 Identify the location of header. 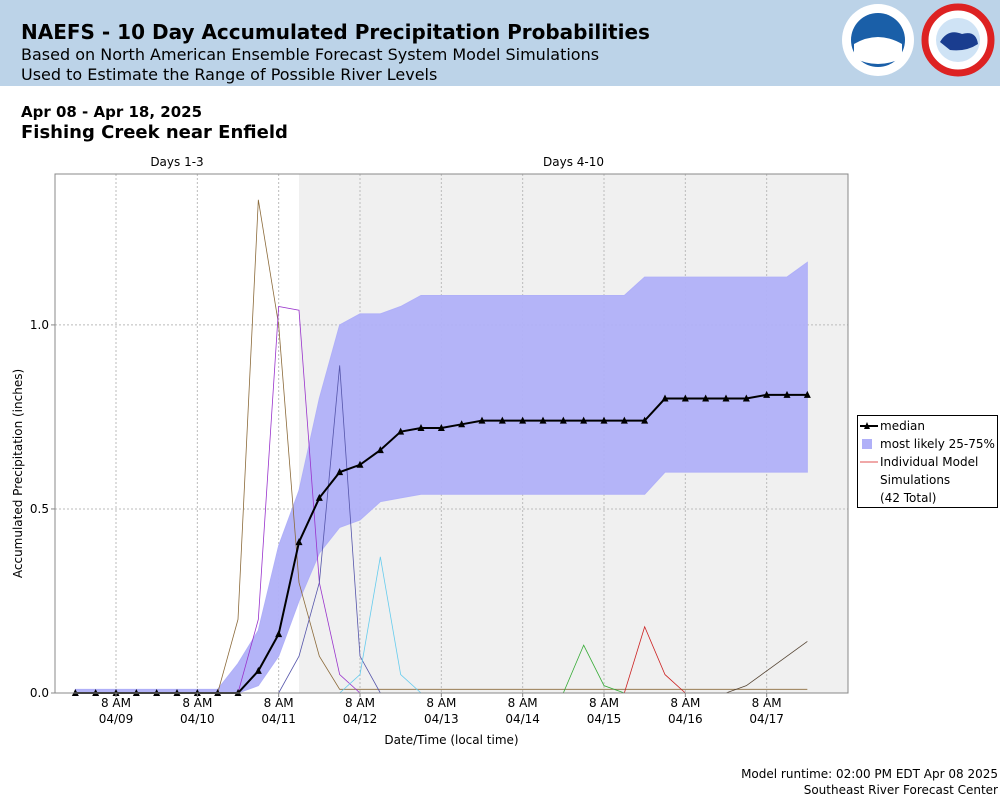
(500, 43).